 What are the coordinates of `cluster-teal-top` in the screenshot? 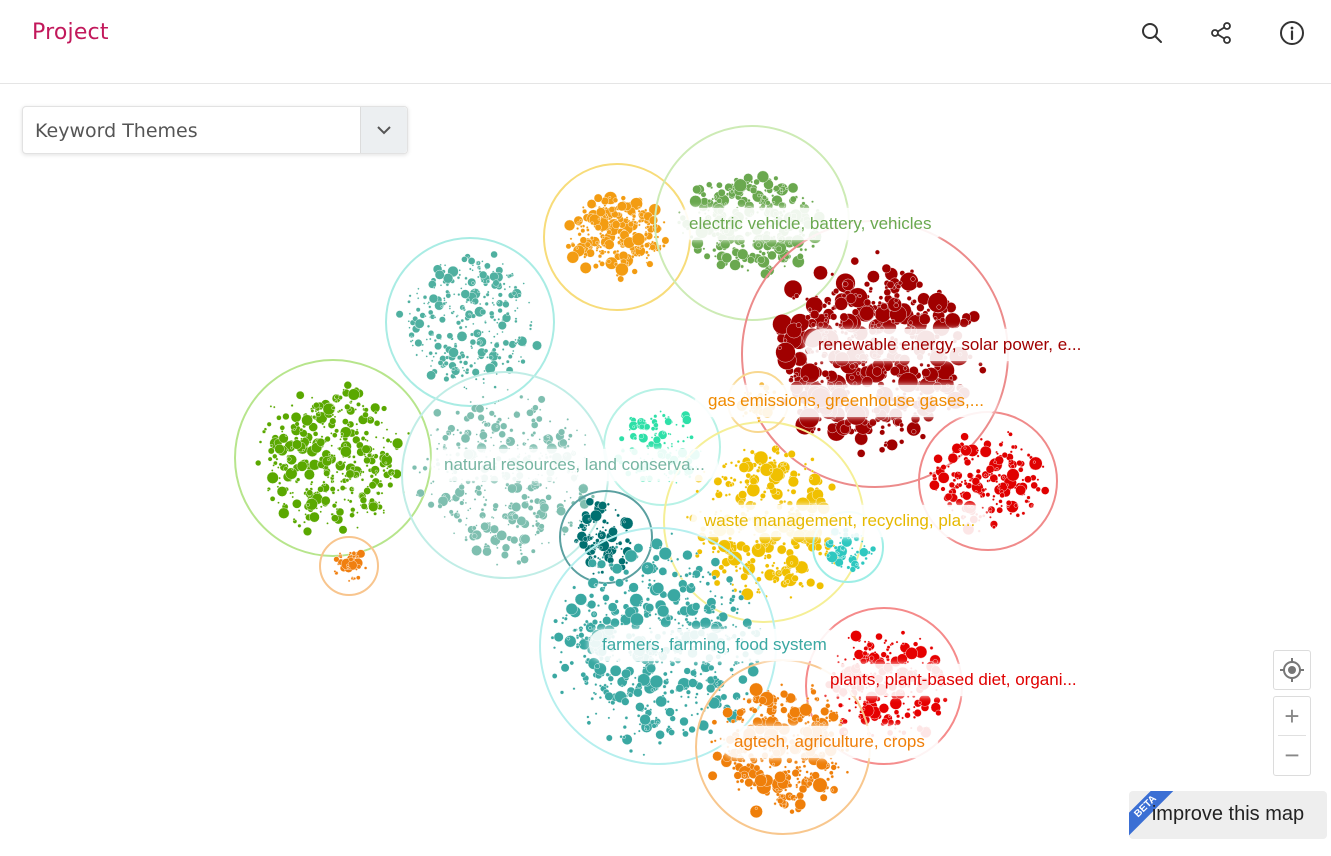 It's located at (470, 322).